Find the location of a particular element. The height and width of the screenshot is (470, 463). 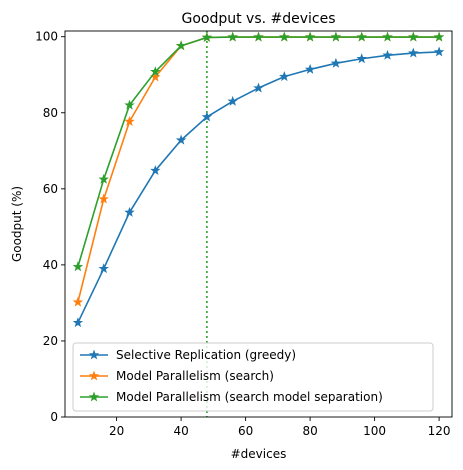

y-tick-label: 40 is located at coordinates (50, 265).